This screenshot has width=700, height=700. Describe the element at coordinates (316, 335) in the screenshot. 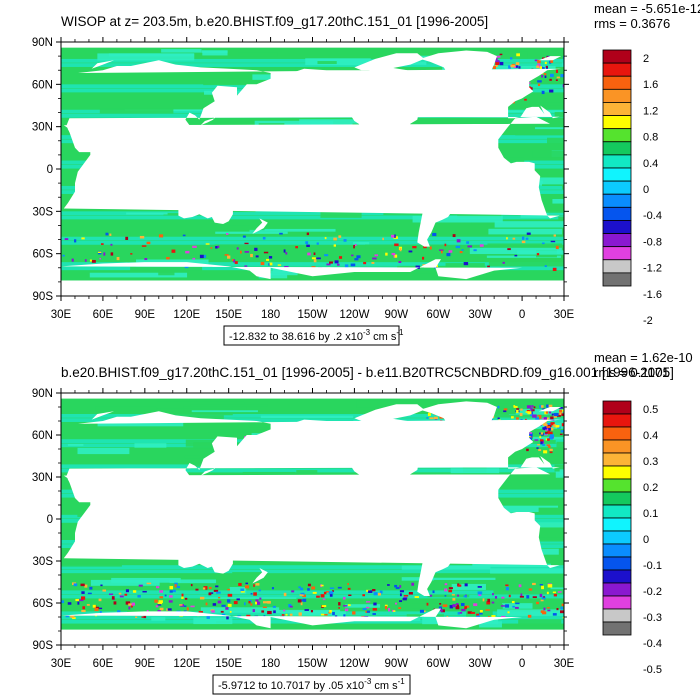

I see `contour-range-text: -12.832 to 38.616 by .2 x10-3 cm s-1` at that location.